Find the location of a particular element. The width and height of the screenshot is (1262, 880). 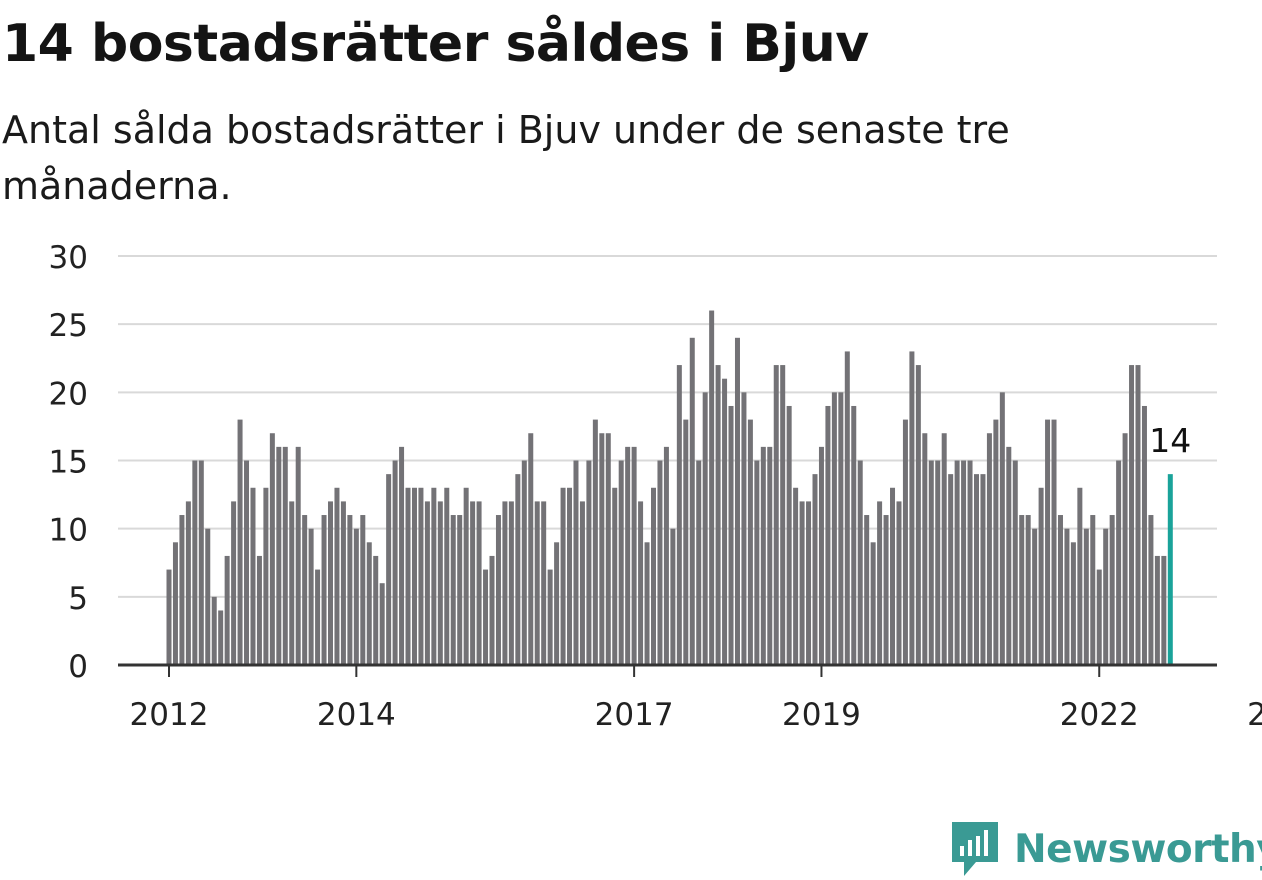

y-axis-ticks: 0 5 10 15 20 25 30 is located at coordinates (68, 462).